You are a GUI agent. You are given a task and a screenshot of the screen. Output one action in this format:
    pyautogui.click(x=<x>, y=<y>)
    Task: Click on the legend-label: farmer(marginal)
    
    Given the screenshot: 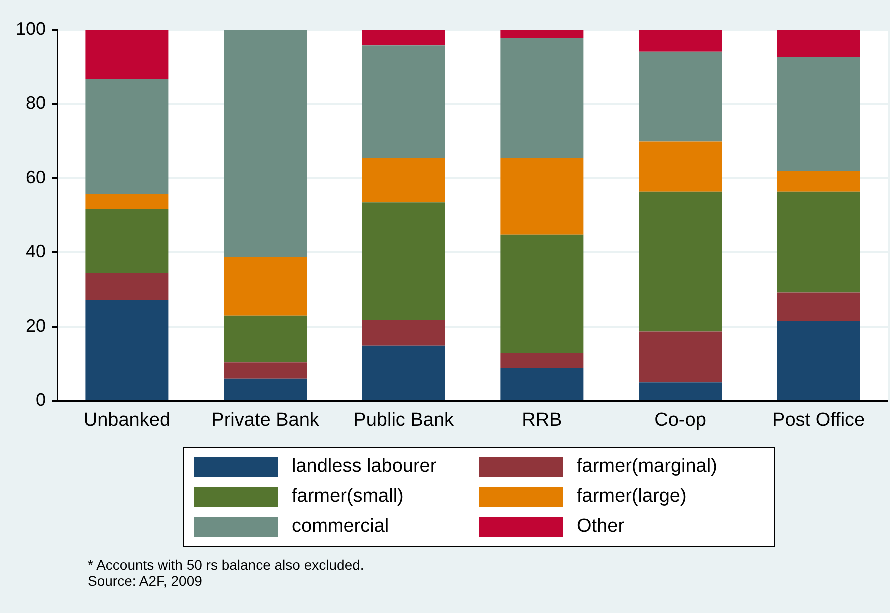 What is the action you would take?
    pyautogui.click(x=647, y=467)
    